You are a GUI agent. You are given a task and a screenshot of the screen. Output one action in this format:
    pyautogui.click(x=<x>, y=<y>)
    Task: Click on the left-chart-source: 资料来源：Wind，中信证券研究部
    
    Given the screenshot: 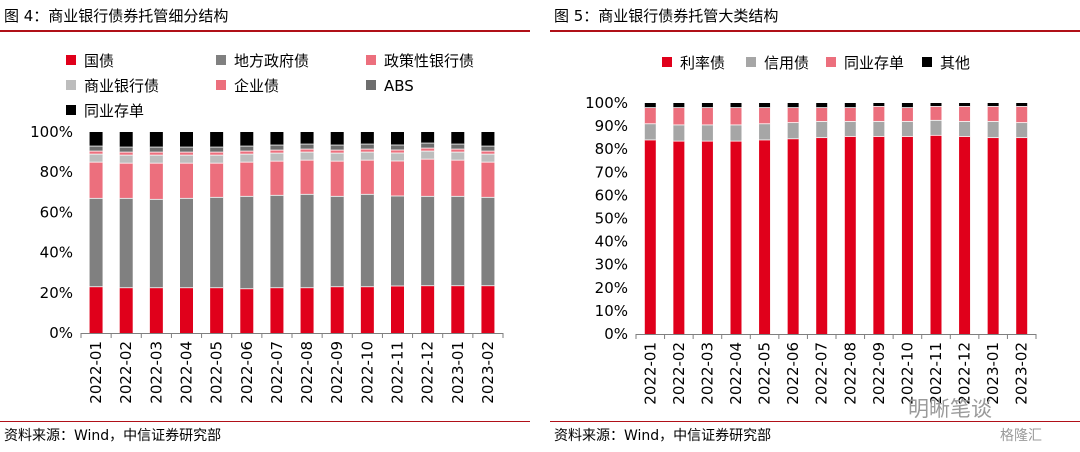 What is the action you would take?
    pyautogui.click(x=113, y=436)
    